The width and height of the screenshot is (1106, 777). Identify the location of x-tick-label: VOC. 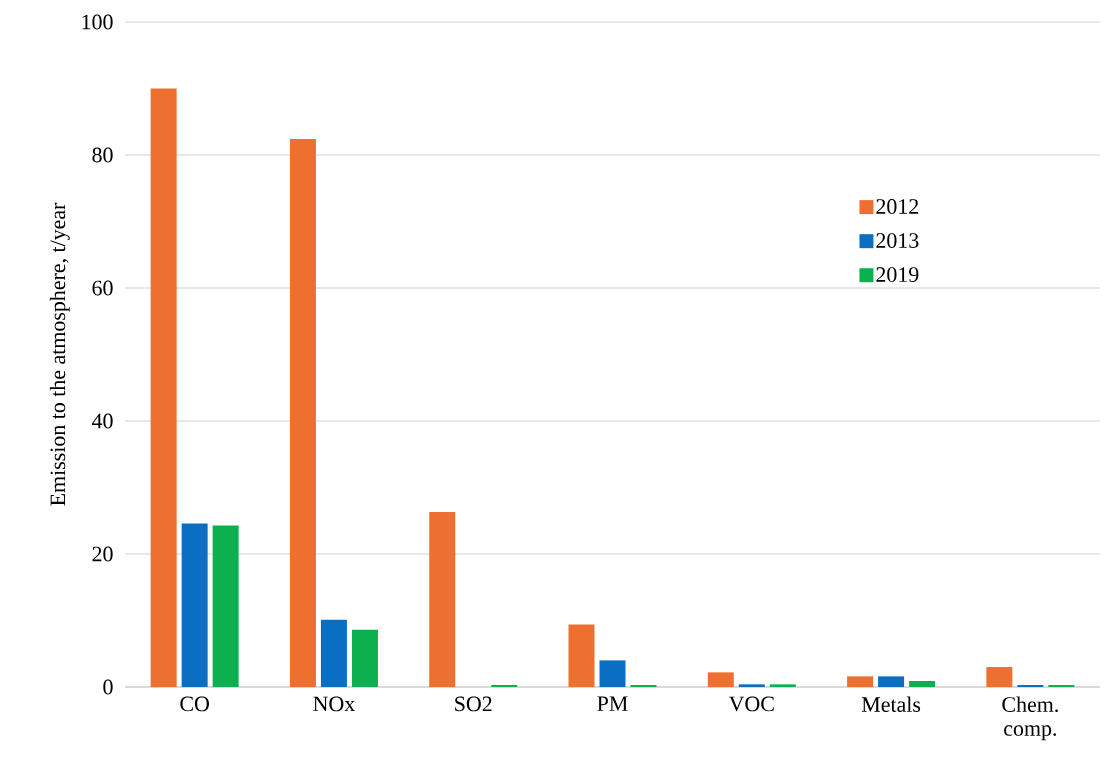
(751, 704).